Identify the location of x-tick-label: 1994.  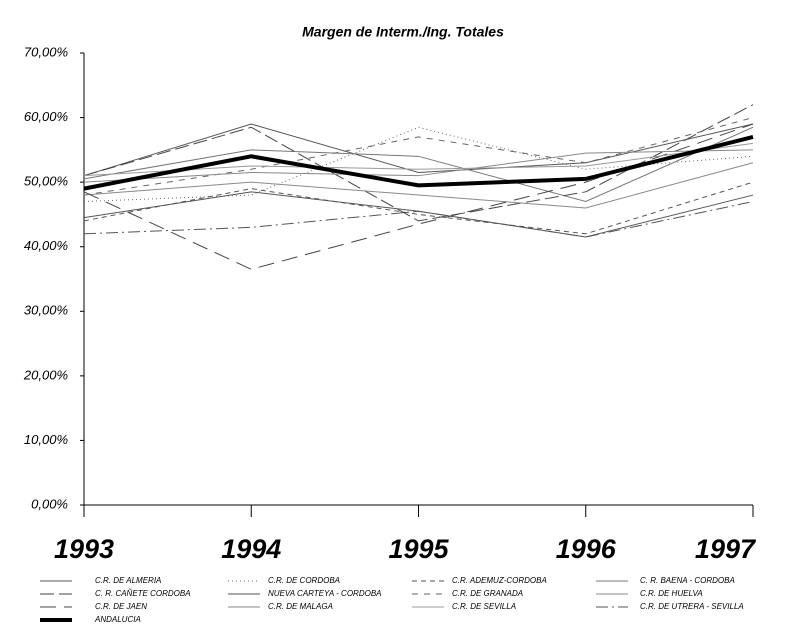
(251, 549).